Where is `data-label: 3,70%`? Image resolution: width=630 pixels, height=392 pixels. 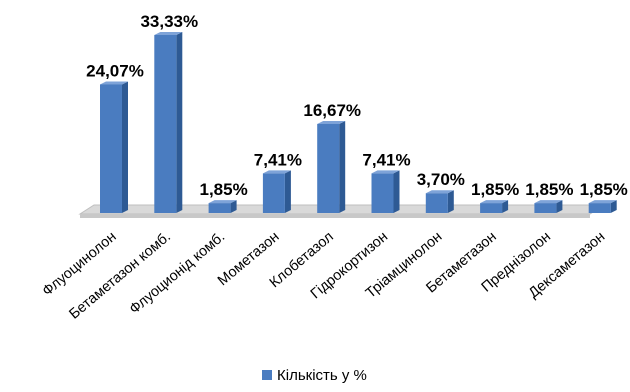
data-label: 3,70% is located at coordinates (441, 179).